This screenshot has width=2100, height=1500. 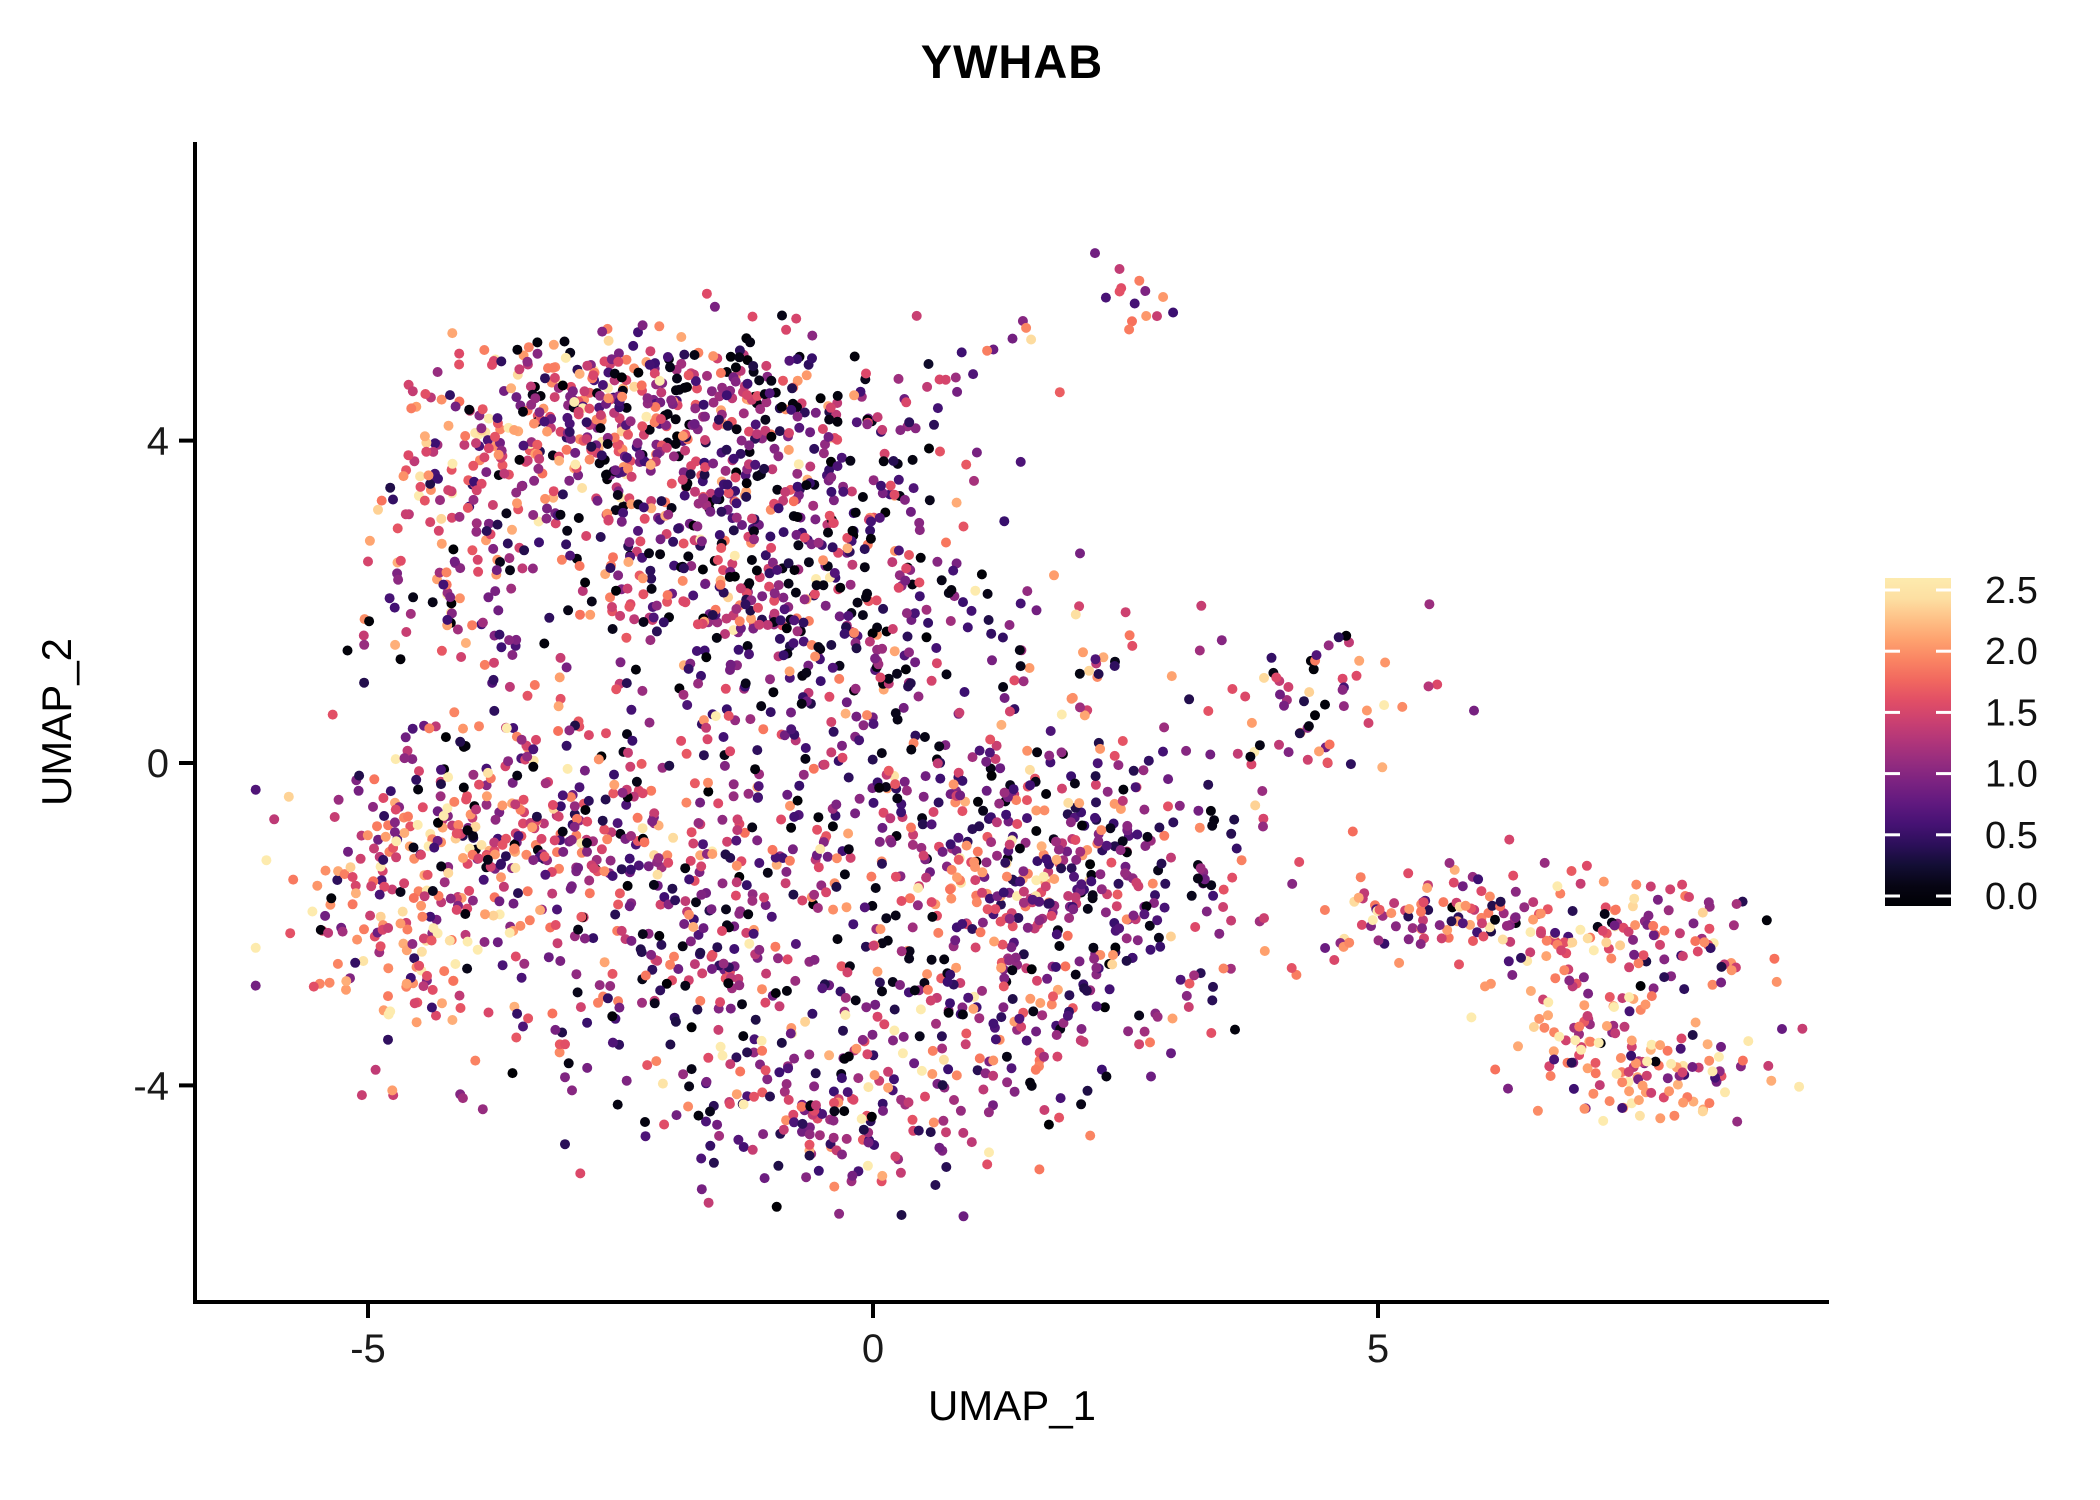 I want to click on y-tick-label: -4, so click(x=151, y=1086).